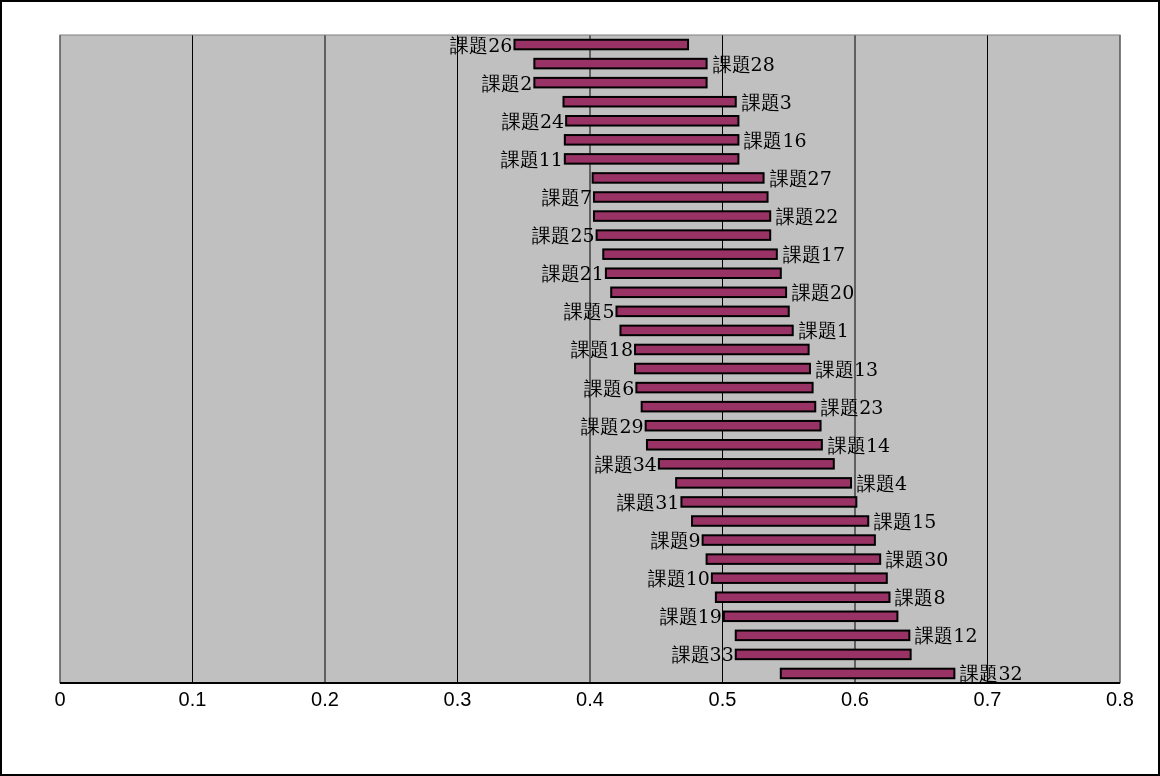 Image resolution: width=1160 pixels, height=776 pixels. Describe the element at coordinates (648, 501) in the screenshot. I see `y-tick-label: 課題31` at that location.